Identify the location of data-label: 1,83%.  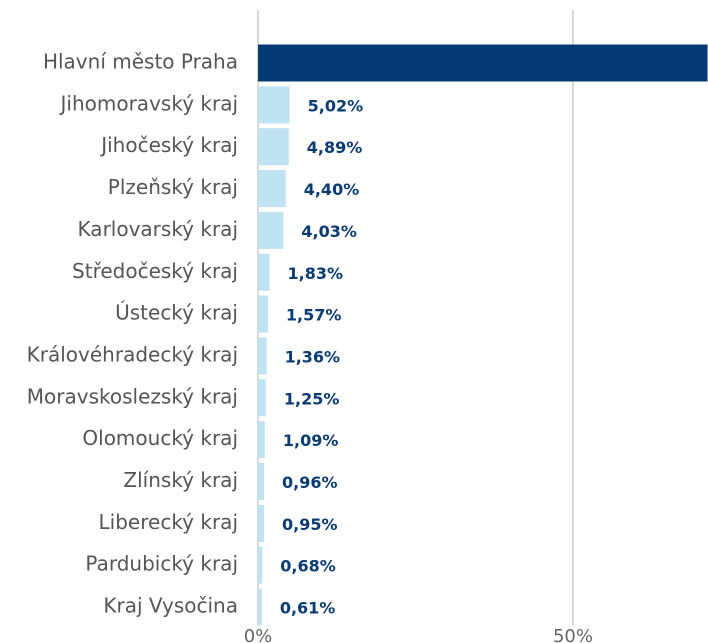
(316, 273).